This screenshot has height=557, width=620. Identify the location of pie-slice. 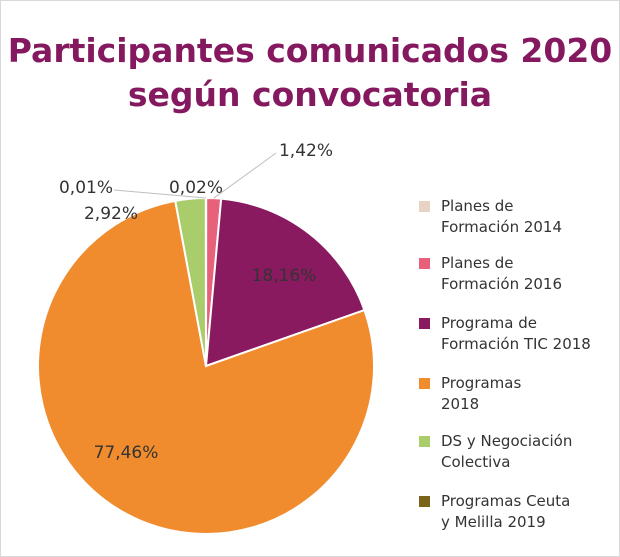
(285, 282).